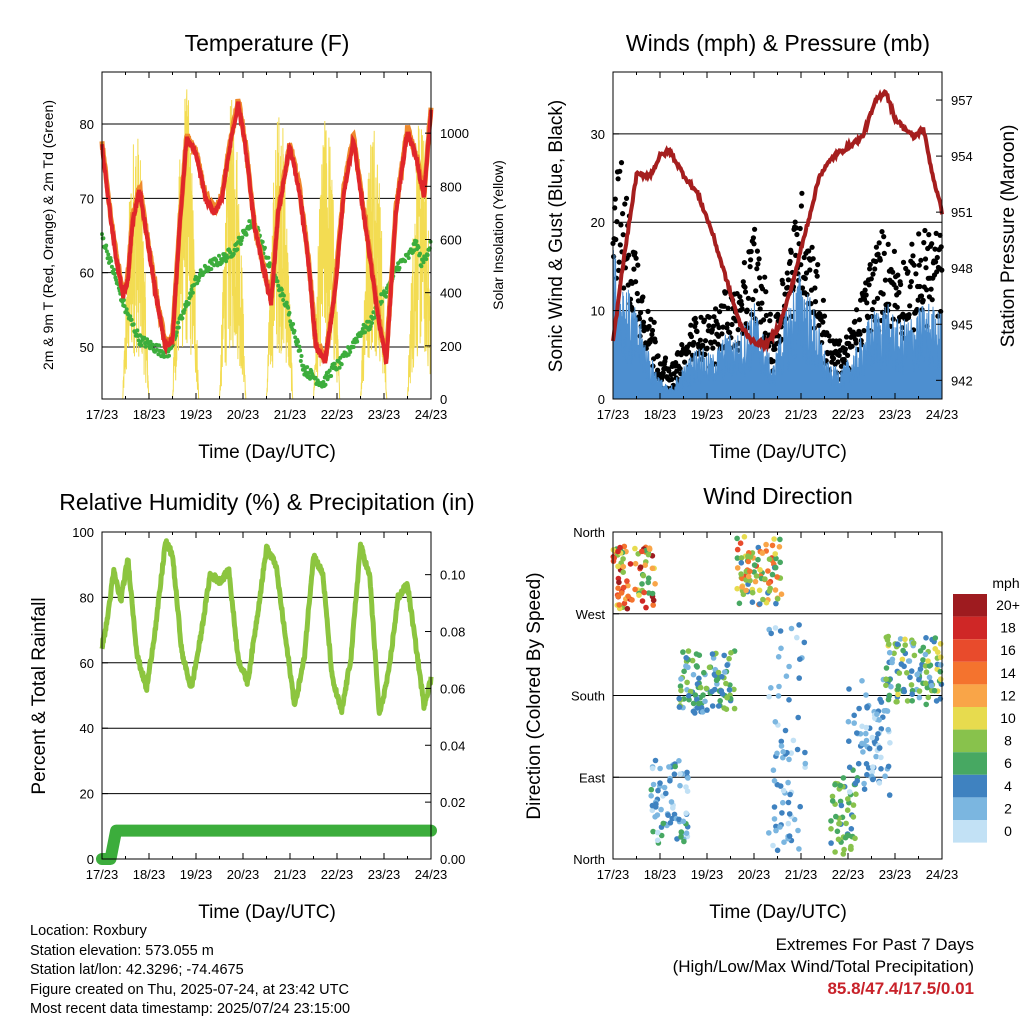 This screenshot has width=1024, height=1024. What do you see at coordinates (962, 268) in the screenshot?
I see `pressure-y2tick-label: 948` at bounding box center [962, 268].